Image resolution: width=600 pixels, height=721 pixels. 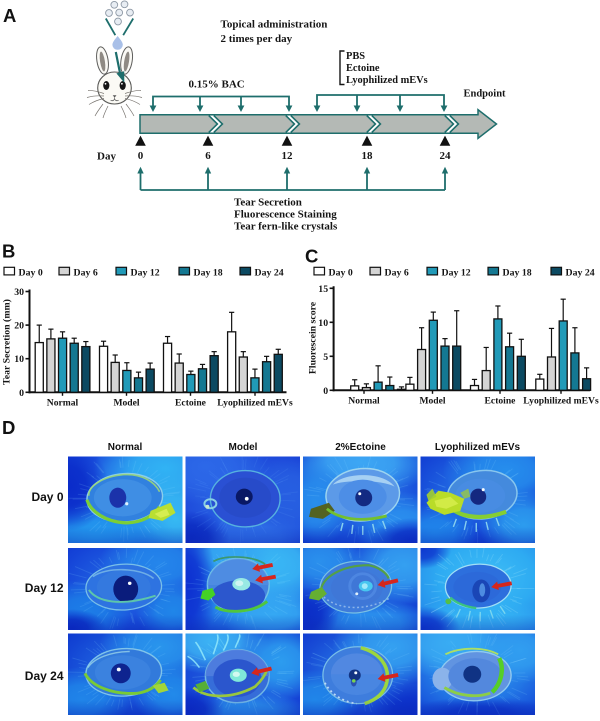 I want to click on svg-text: 5, so click(x=325, y=357).